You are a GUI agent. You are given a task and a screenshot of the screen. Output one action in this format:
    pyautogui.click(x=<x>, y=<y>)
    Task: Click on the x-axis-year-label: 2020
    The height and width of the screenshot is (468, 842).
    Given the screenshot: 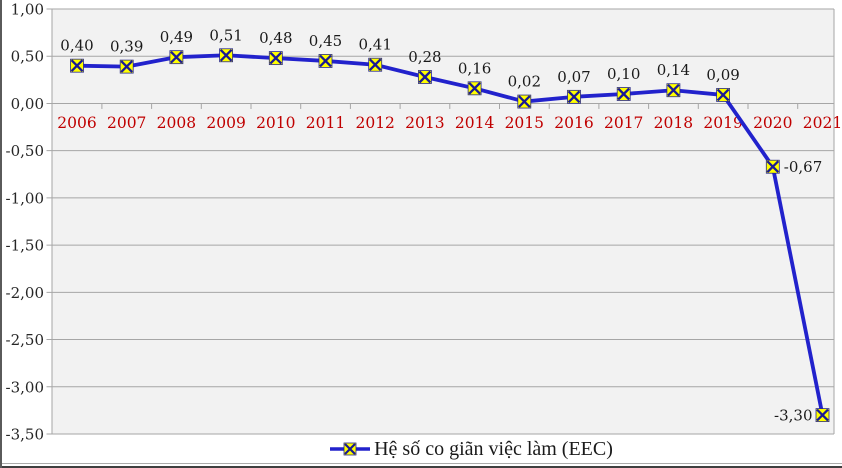 What is the action you would take?
    pyautogui.click(x=772, y=123)
    